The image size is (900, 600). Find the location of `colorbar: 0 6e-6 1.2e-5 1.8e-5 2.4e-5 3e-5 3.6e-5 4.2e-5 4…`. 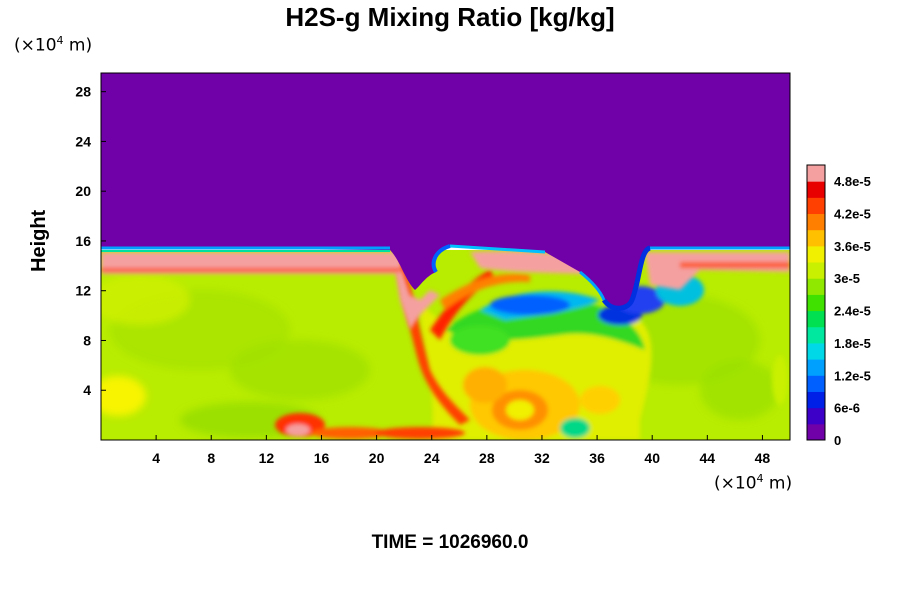

colorbar: 0 6e-6 1.2e-5 1.8e-5 2.4e-5 3e-5 3.6e-5 4.2e-5 4… is located at coordinates (838, 306).